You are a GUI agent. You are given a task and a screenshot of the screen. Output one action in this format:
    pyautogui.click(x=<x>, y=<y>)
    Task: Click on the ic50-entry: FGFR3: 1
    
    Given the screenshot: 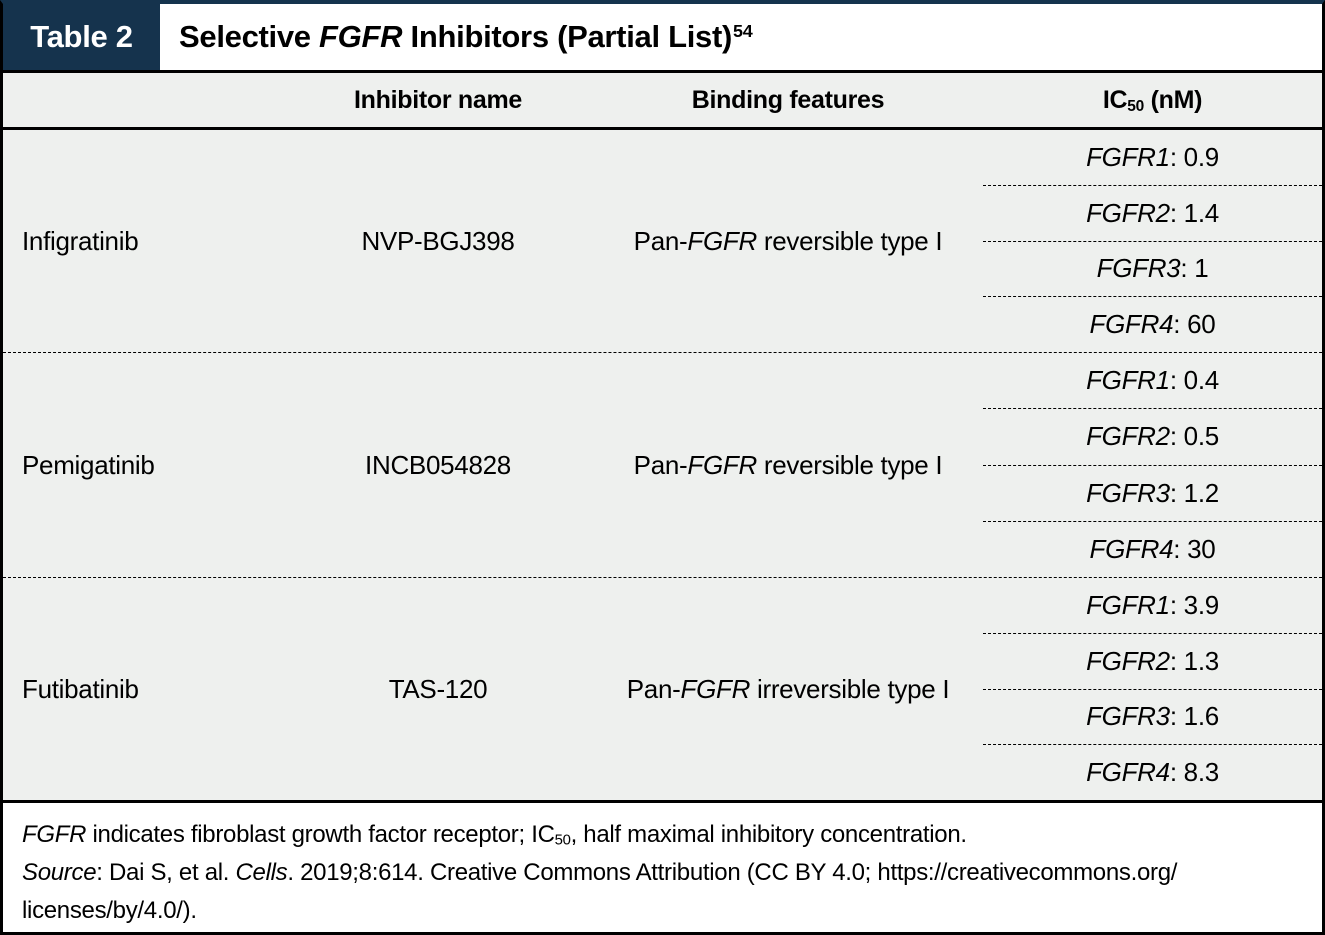 What is the action you would take?
    pyautogui.click(x=1152, y=268)
    